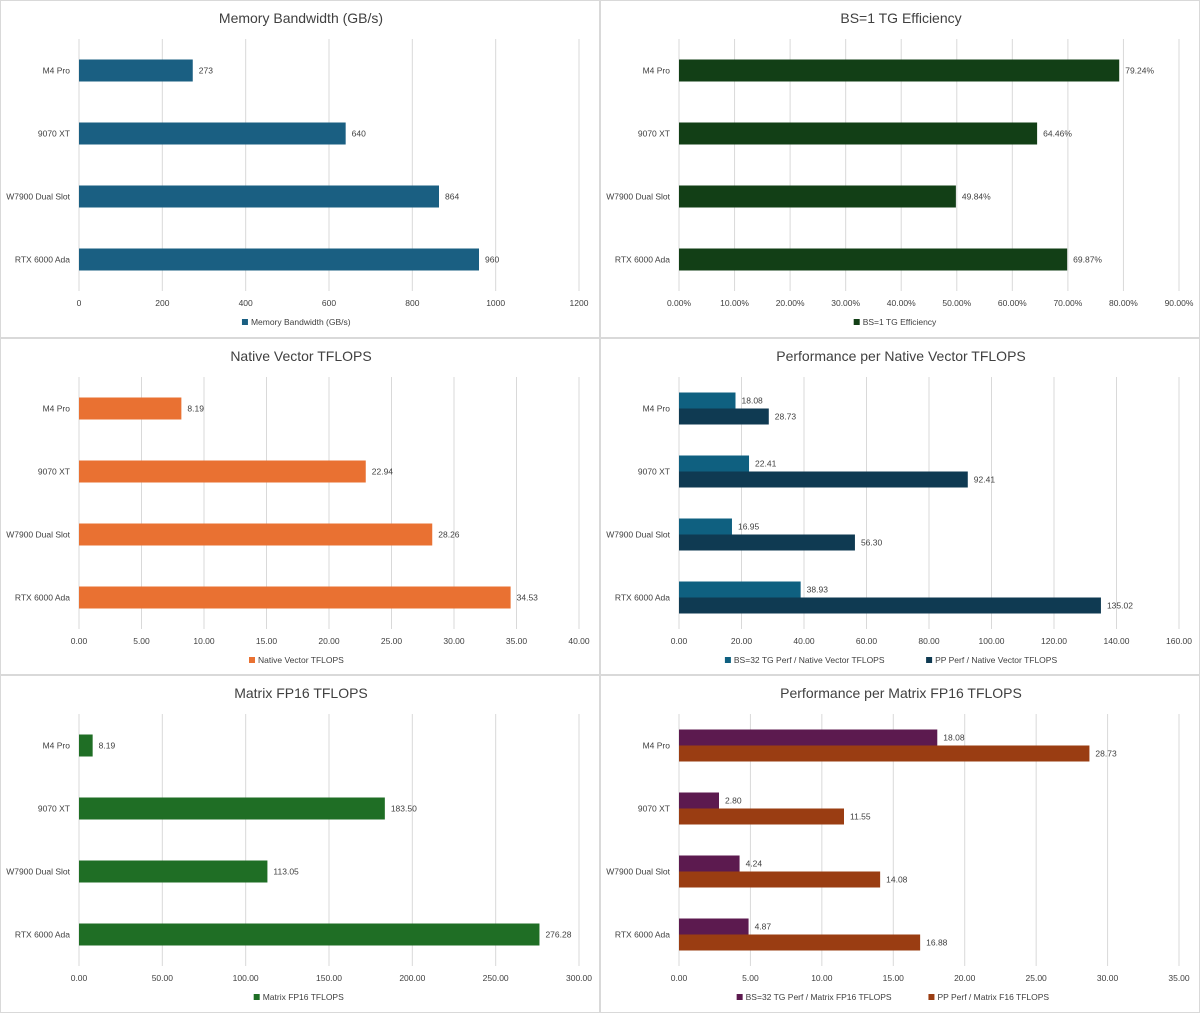  Describe the element at coordinates (136, 70) in the screenshot. I see `bar-memory-bandwidth-gb-s-m4-pro` at that location.